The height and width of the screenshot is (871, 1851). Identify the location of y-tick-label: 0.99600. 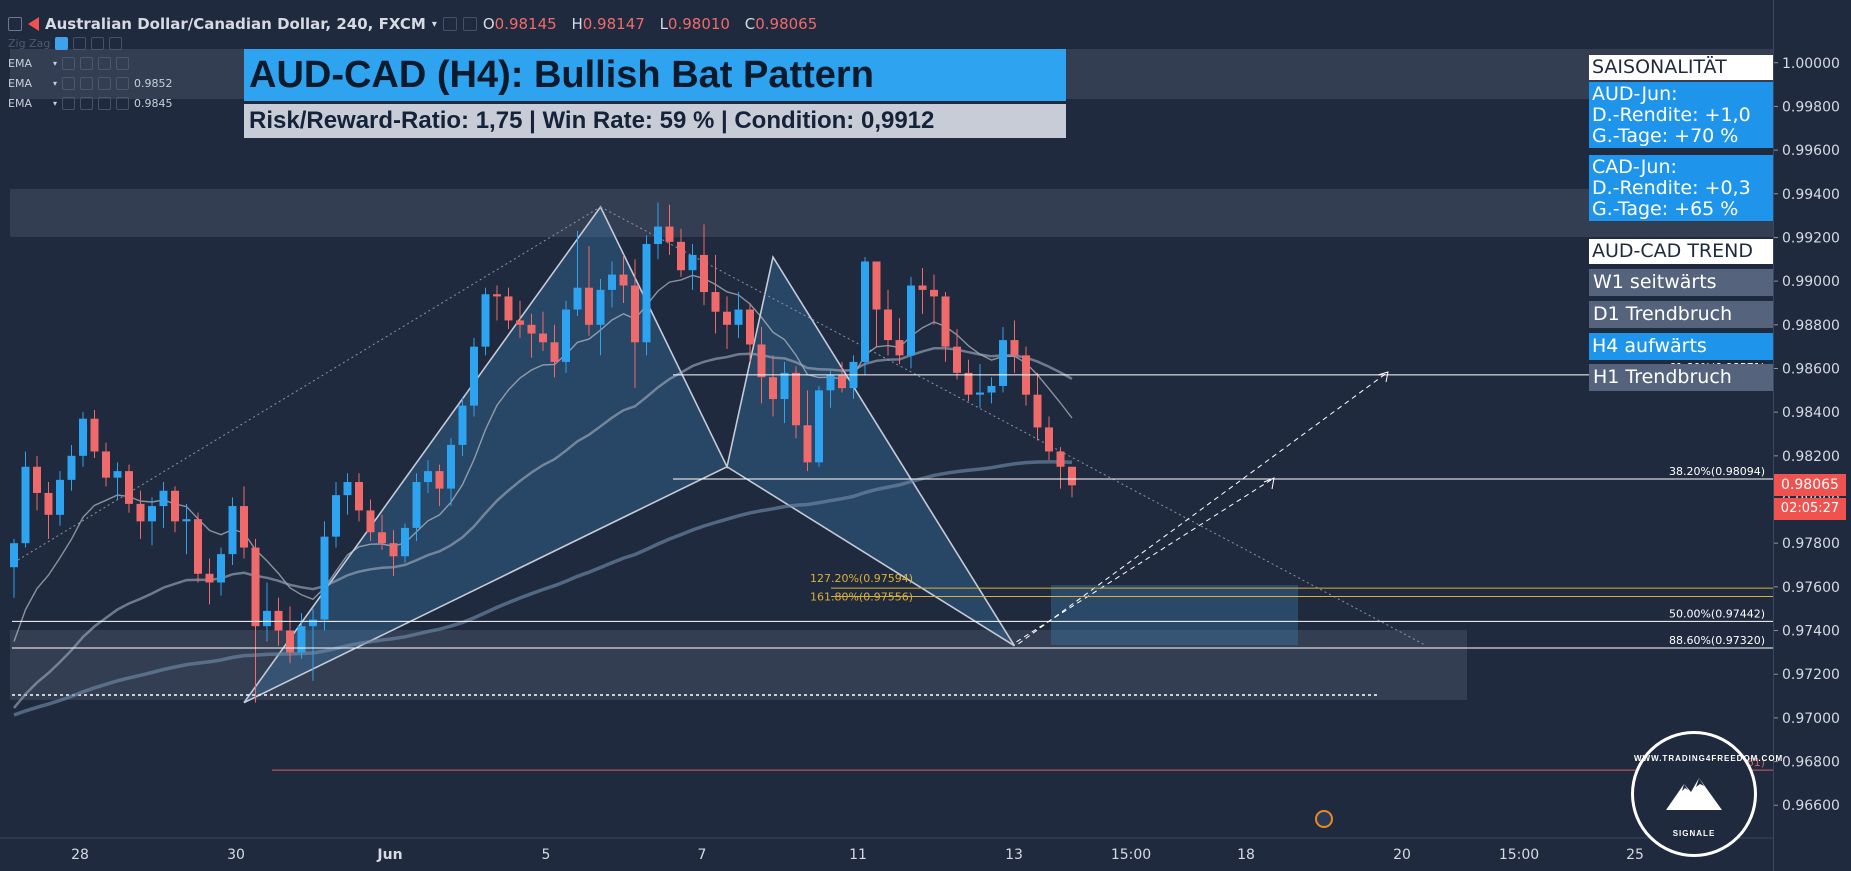
(1811, 151).